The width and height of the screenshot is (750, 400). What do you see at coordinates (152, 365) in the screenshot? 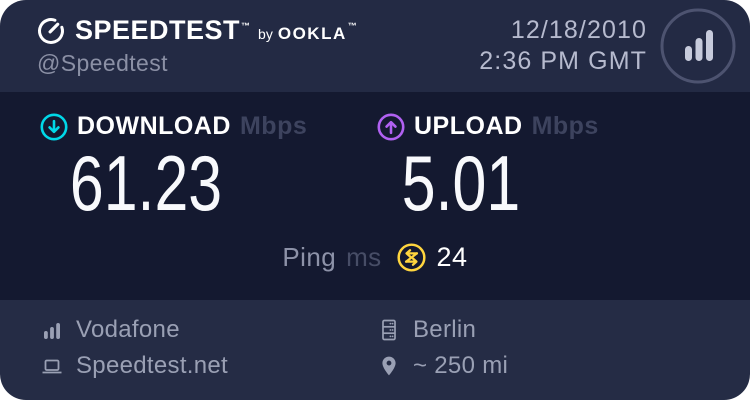
I see `site-name: Speedtest.net` at bounding box center [152, 365].